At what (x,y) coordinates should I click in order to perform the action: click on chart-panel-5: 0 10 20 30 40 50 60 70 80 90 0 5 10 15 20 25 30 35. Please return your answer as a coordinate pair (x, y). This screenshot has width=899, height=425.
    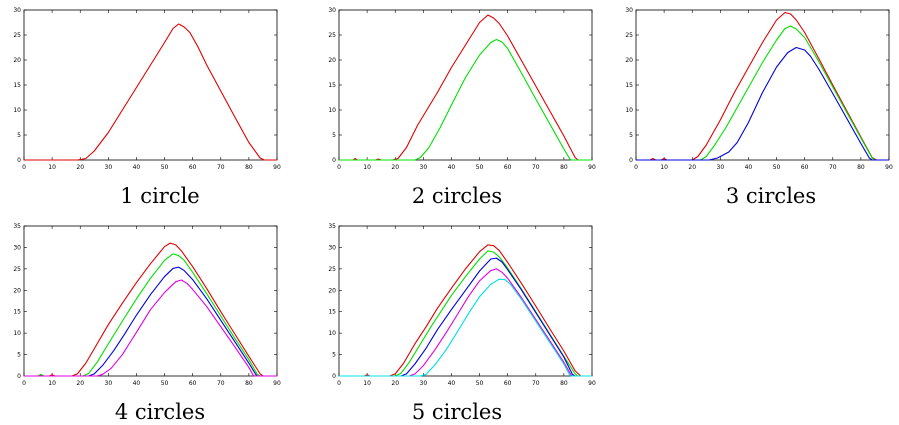
    Looking at the image, I should click on (462, 308).